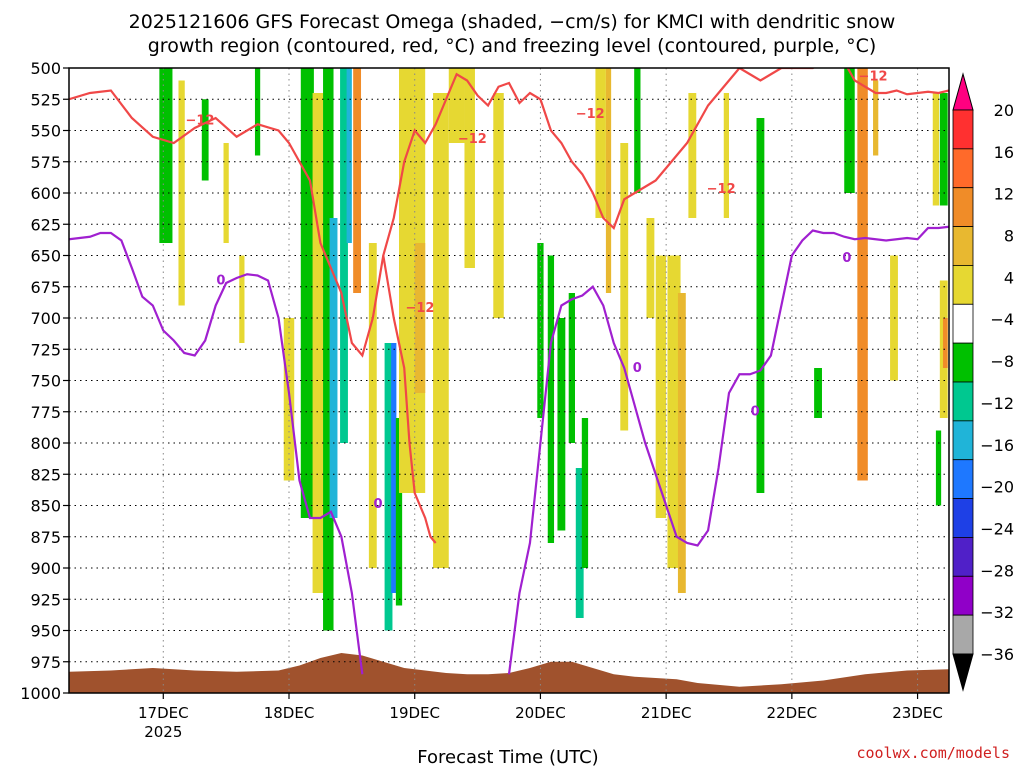  I want to click on colorbar-top-arrow, so click(963, 91).